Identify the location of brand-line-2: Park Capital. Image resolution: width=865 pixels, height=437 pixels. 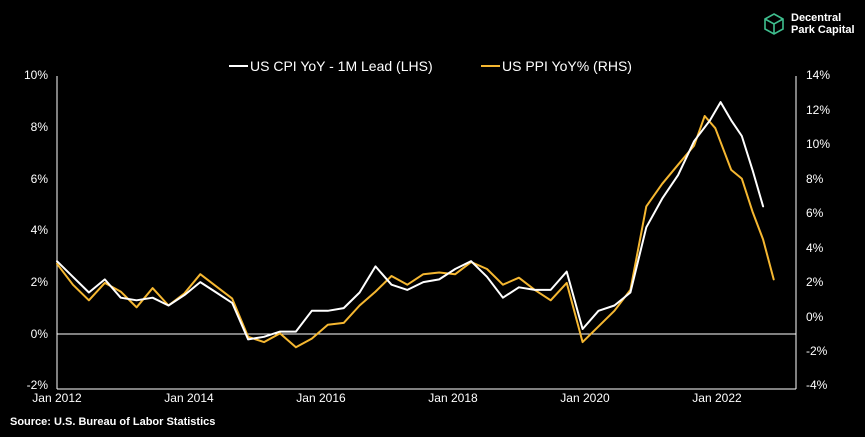
(823, 30).